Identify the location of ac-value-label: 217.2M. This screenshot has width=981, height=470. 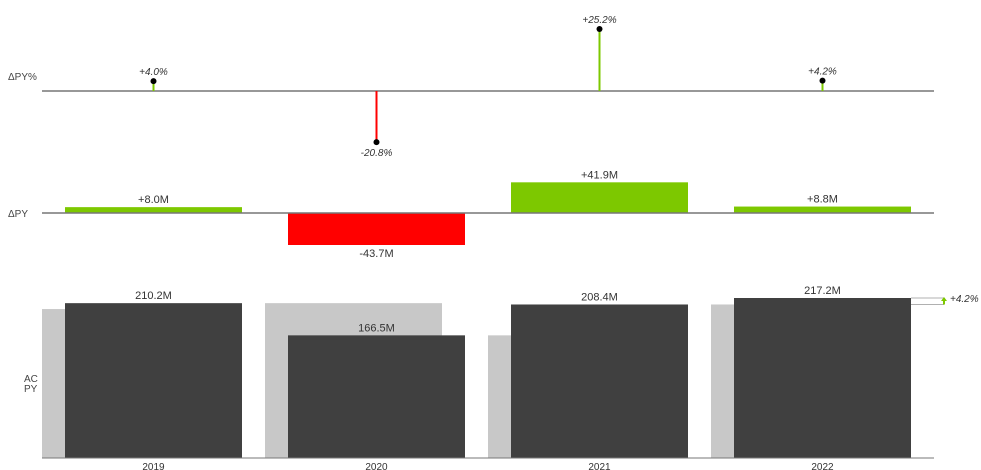
(822, 291).